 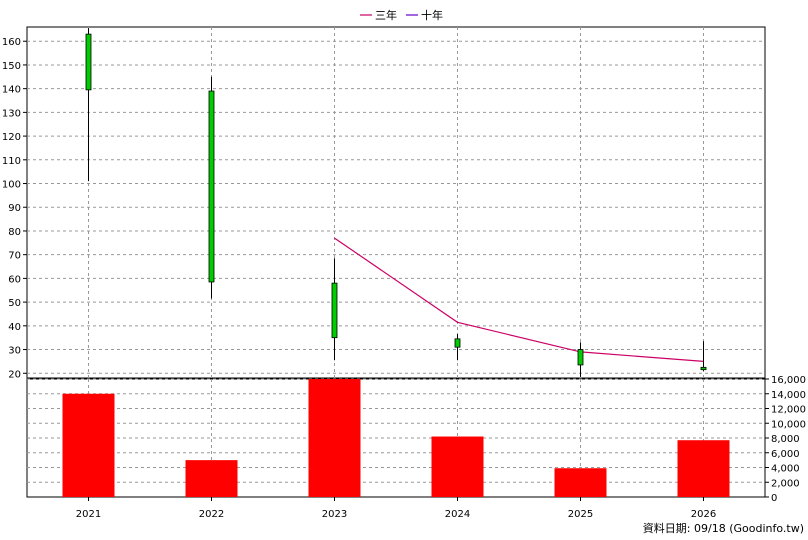 I want to click on price-tick-label: 20, so click(x=14, y=374).